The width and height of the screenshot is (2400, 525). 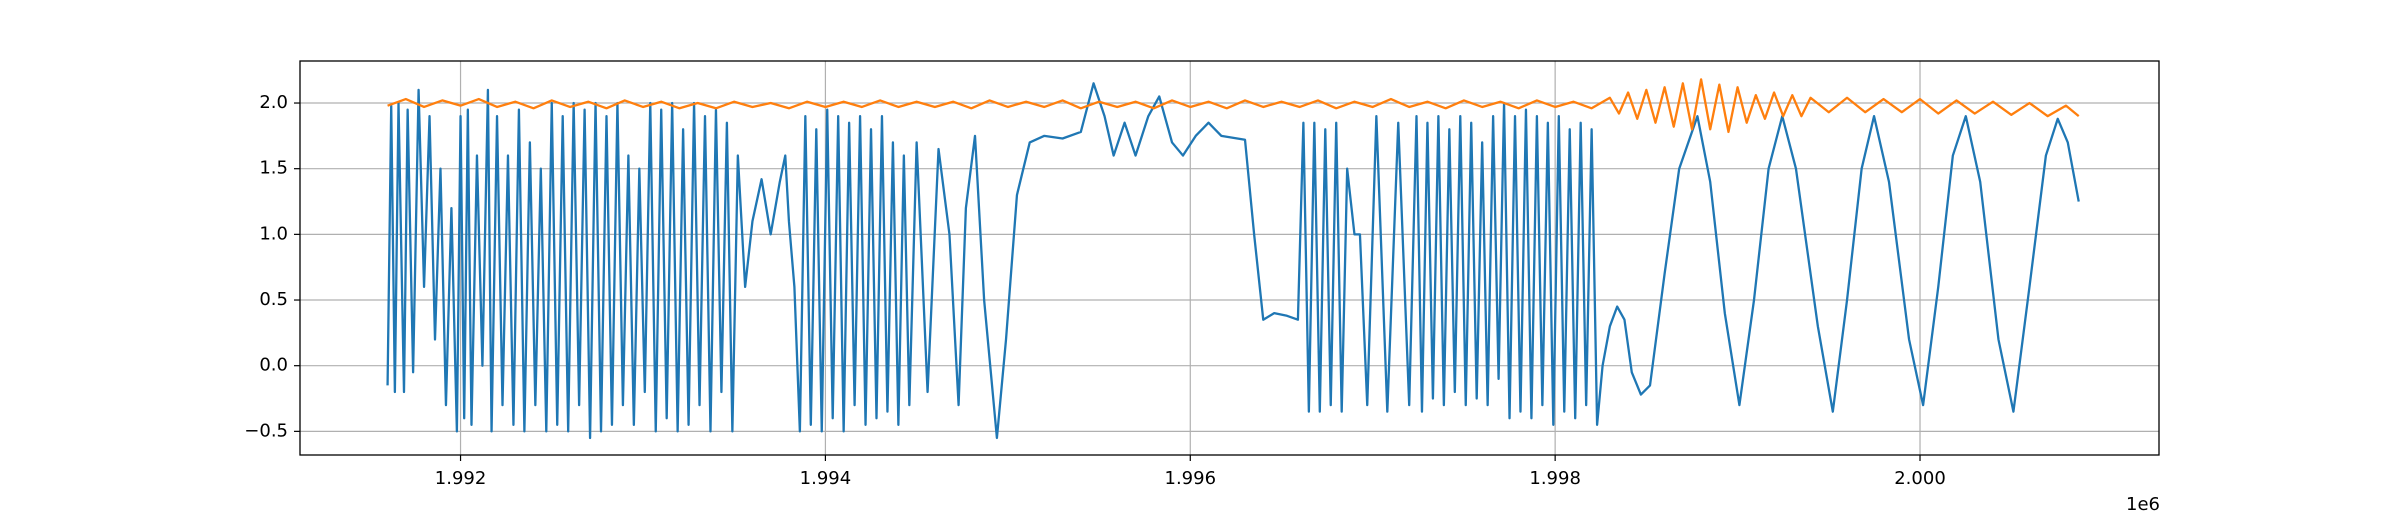 What do you see at coordinates (1555, 478) in the screenshot?
I see `x-tick-label: 1.998` at bounding box center [1555, 478].